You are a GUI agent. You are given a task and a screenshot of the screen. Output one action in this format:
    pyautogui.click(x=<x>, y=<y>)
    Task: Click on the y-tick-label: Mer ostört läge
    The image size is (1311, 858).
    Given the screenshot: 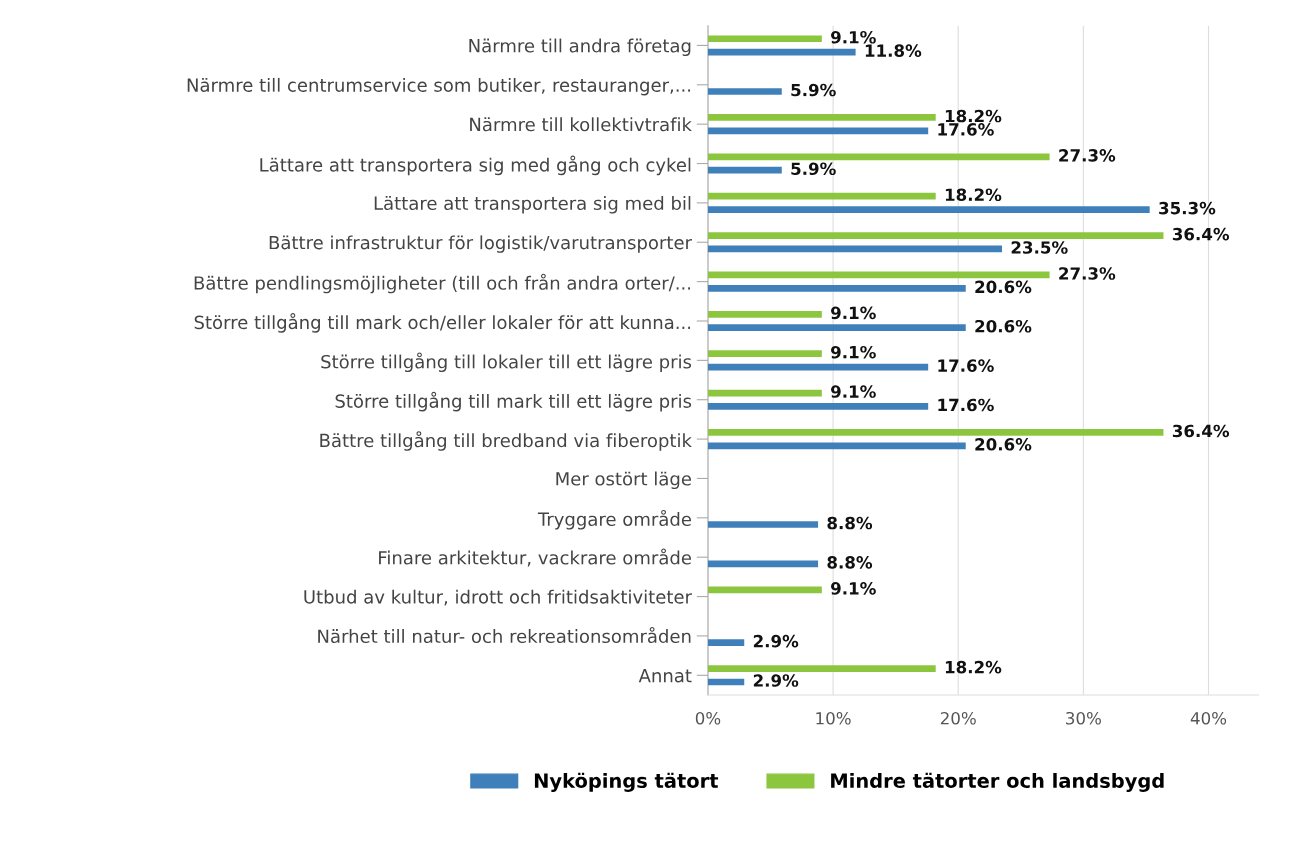 What is the action you would take?
    pyautogui.click(x=624, y=480)
    